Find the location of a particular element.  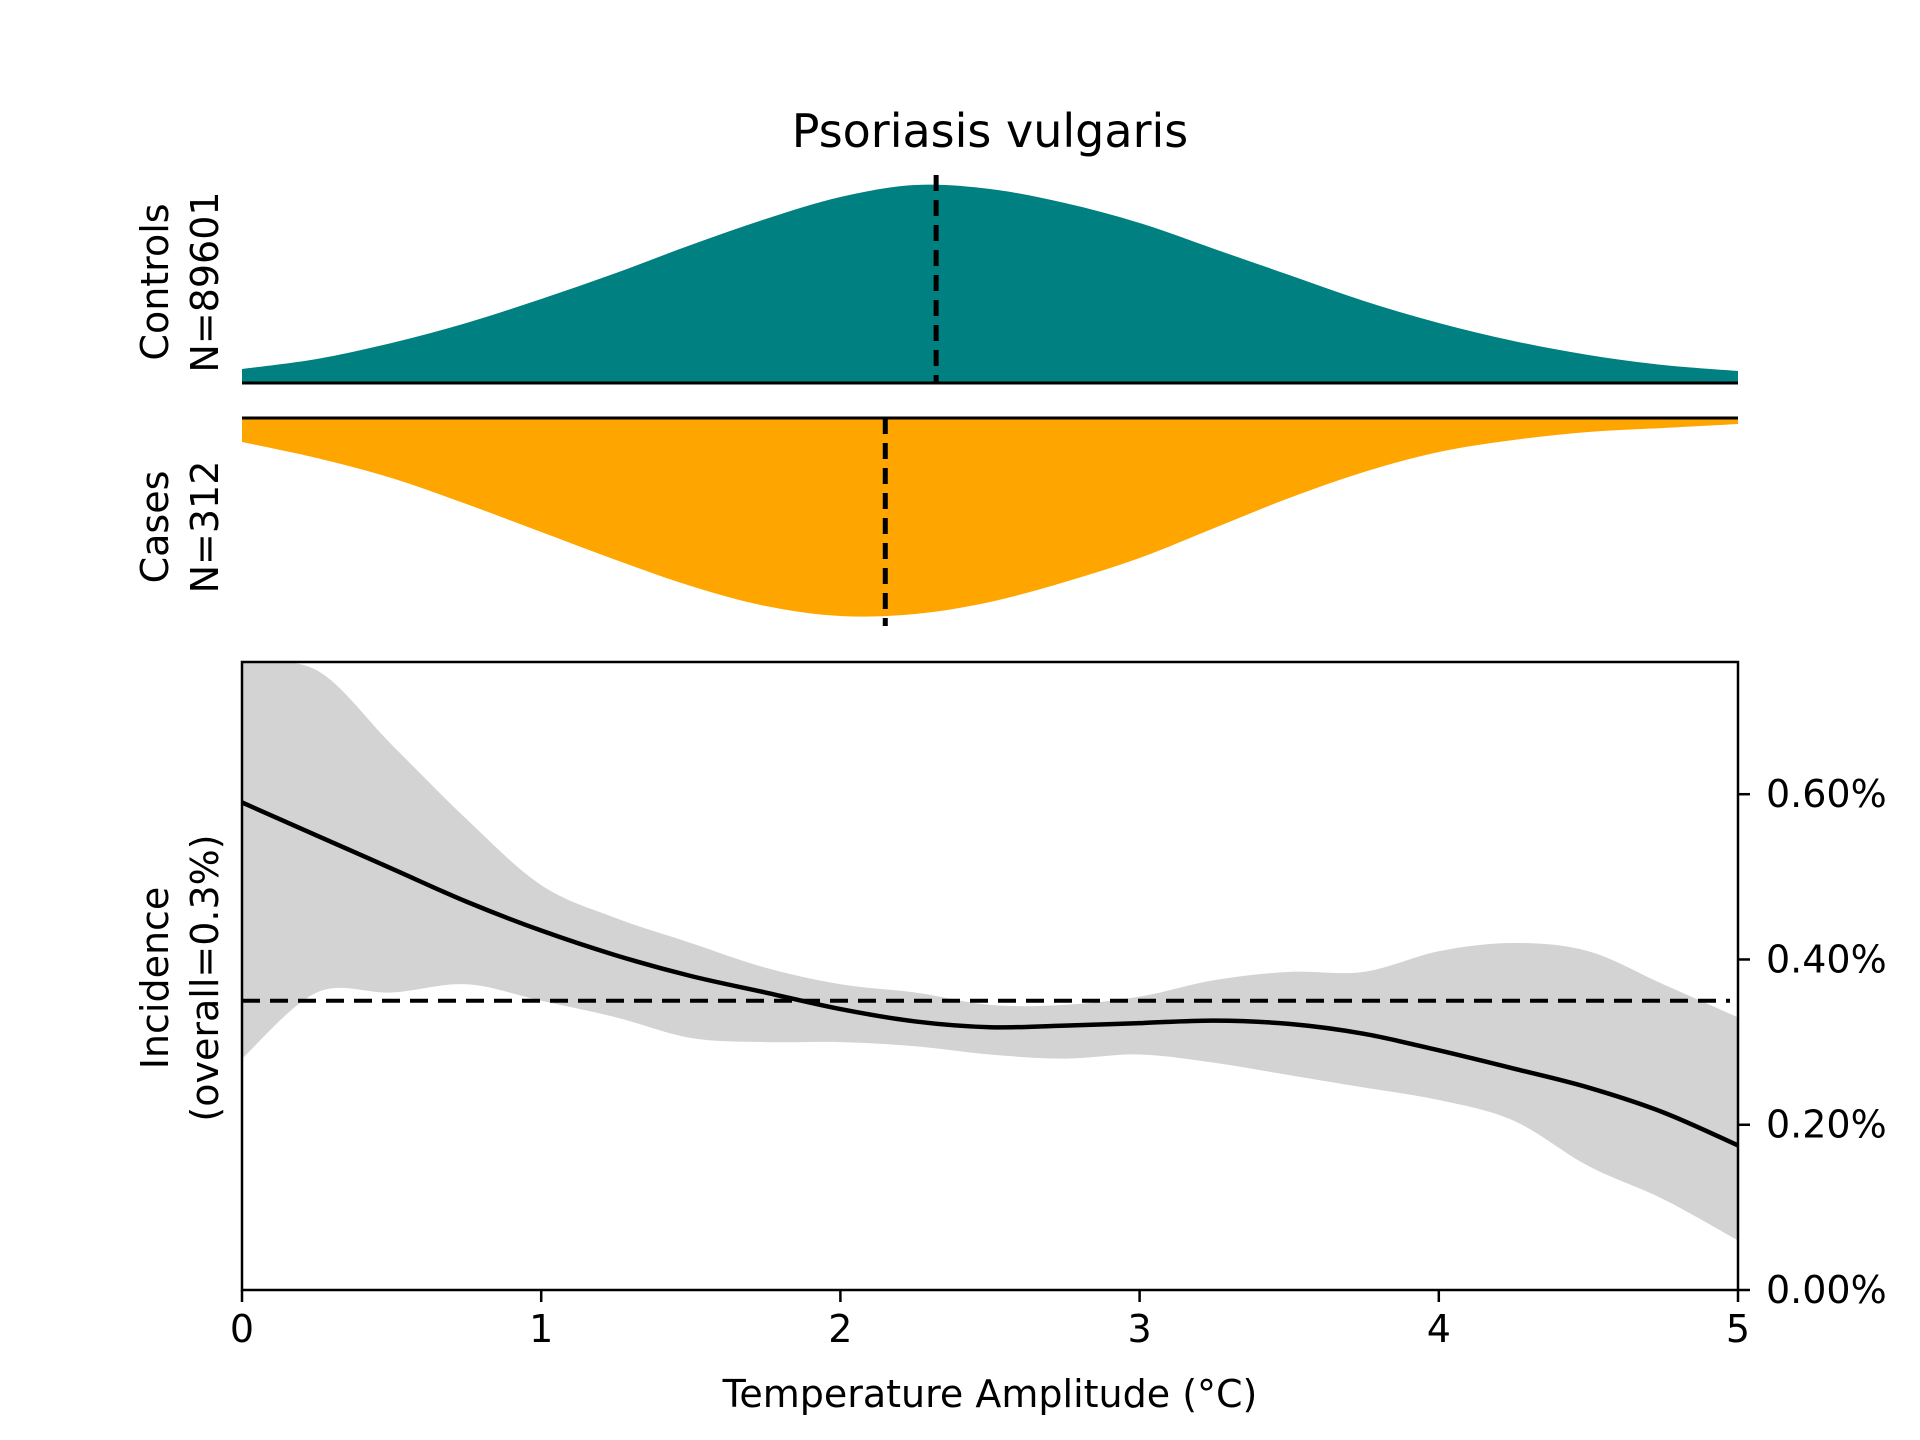

y-axis-ticks: 0.00% 0.20% 0.40% 0.60% is located at coordinates (1812, 1042).